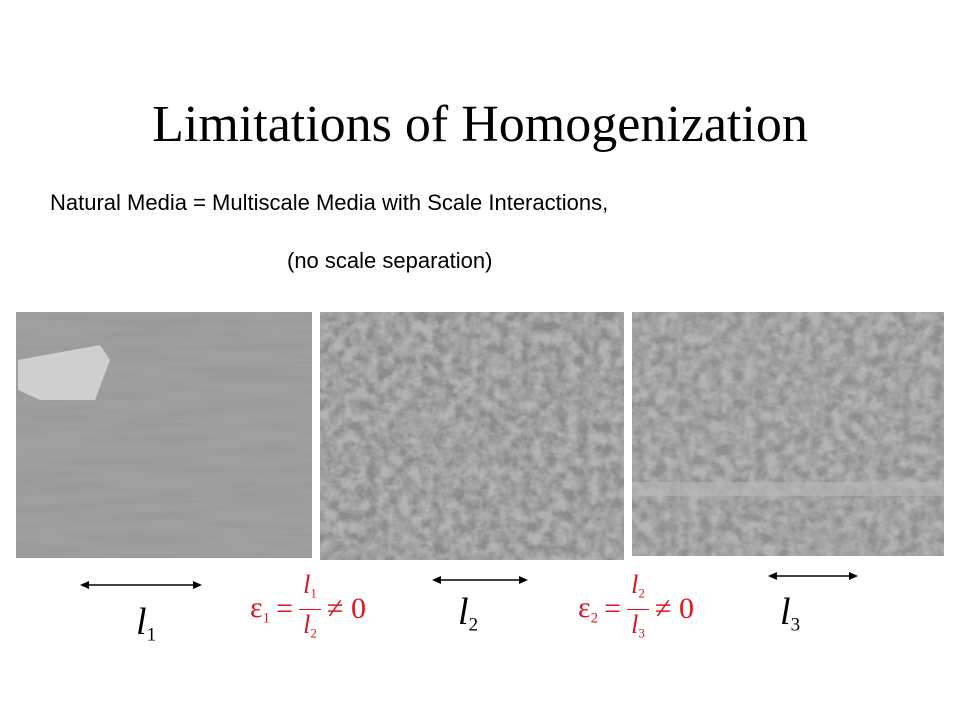 The image size is (960, 720). I want to click on scale-label: l2, so click(468, 613).